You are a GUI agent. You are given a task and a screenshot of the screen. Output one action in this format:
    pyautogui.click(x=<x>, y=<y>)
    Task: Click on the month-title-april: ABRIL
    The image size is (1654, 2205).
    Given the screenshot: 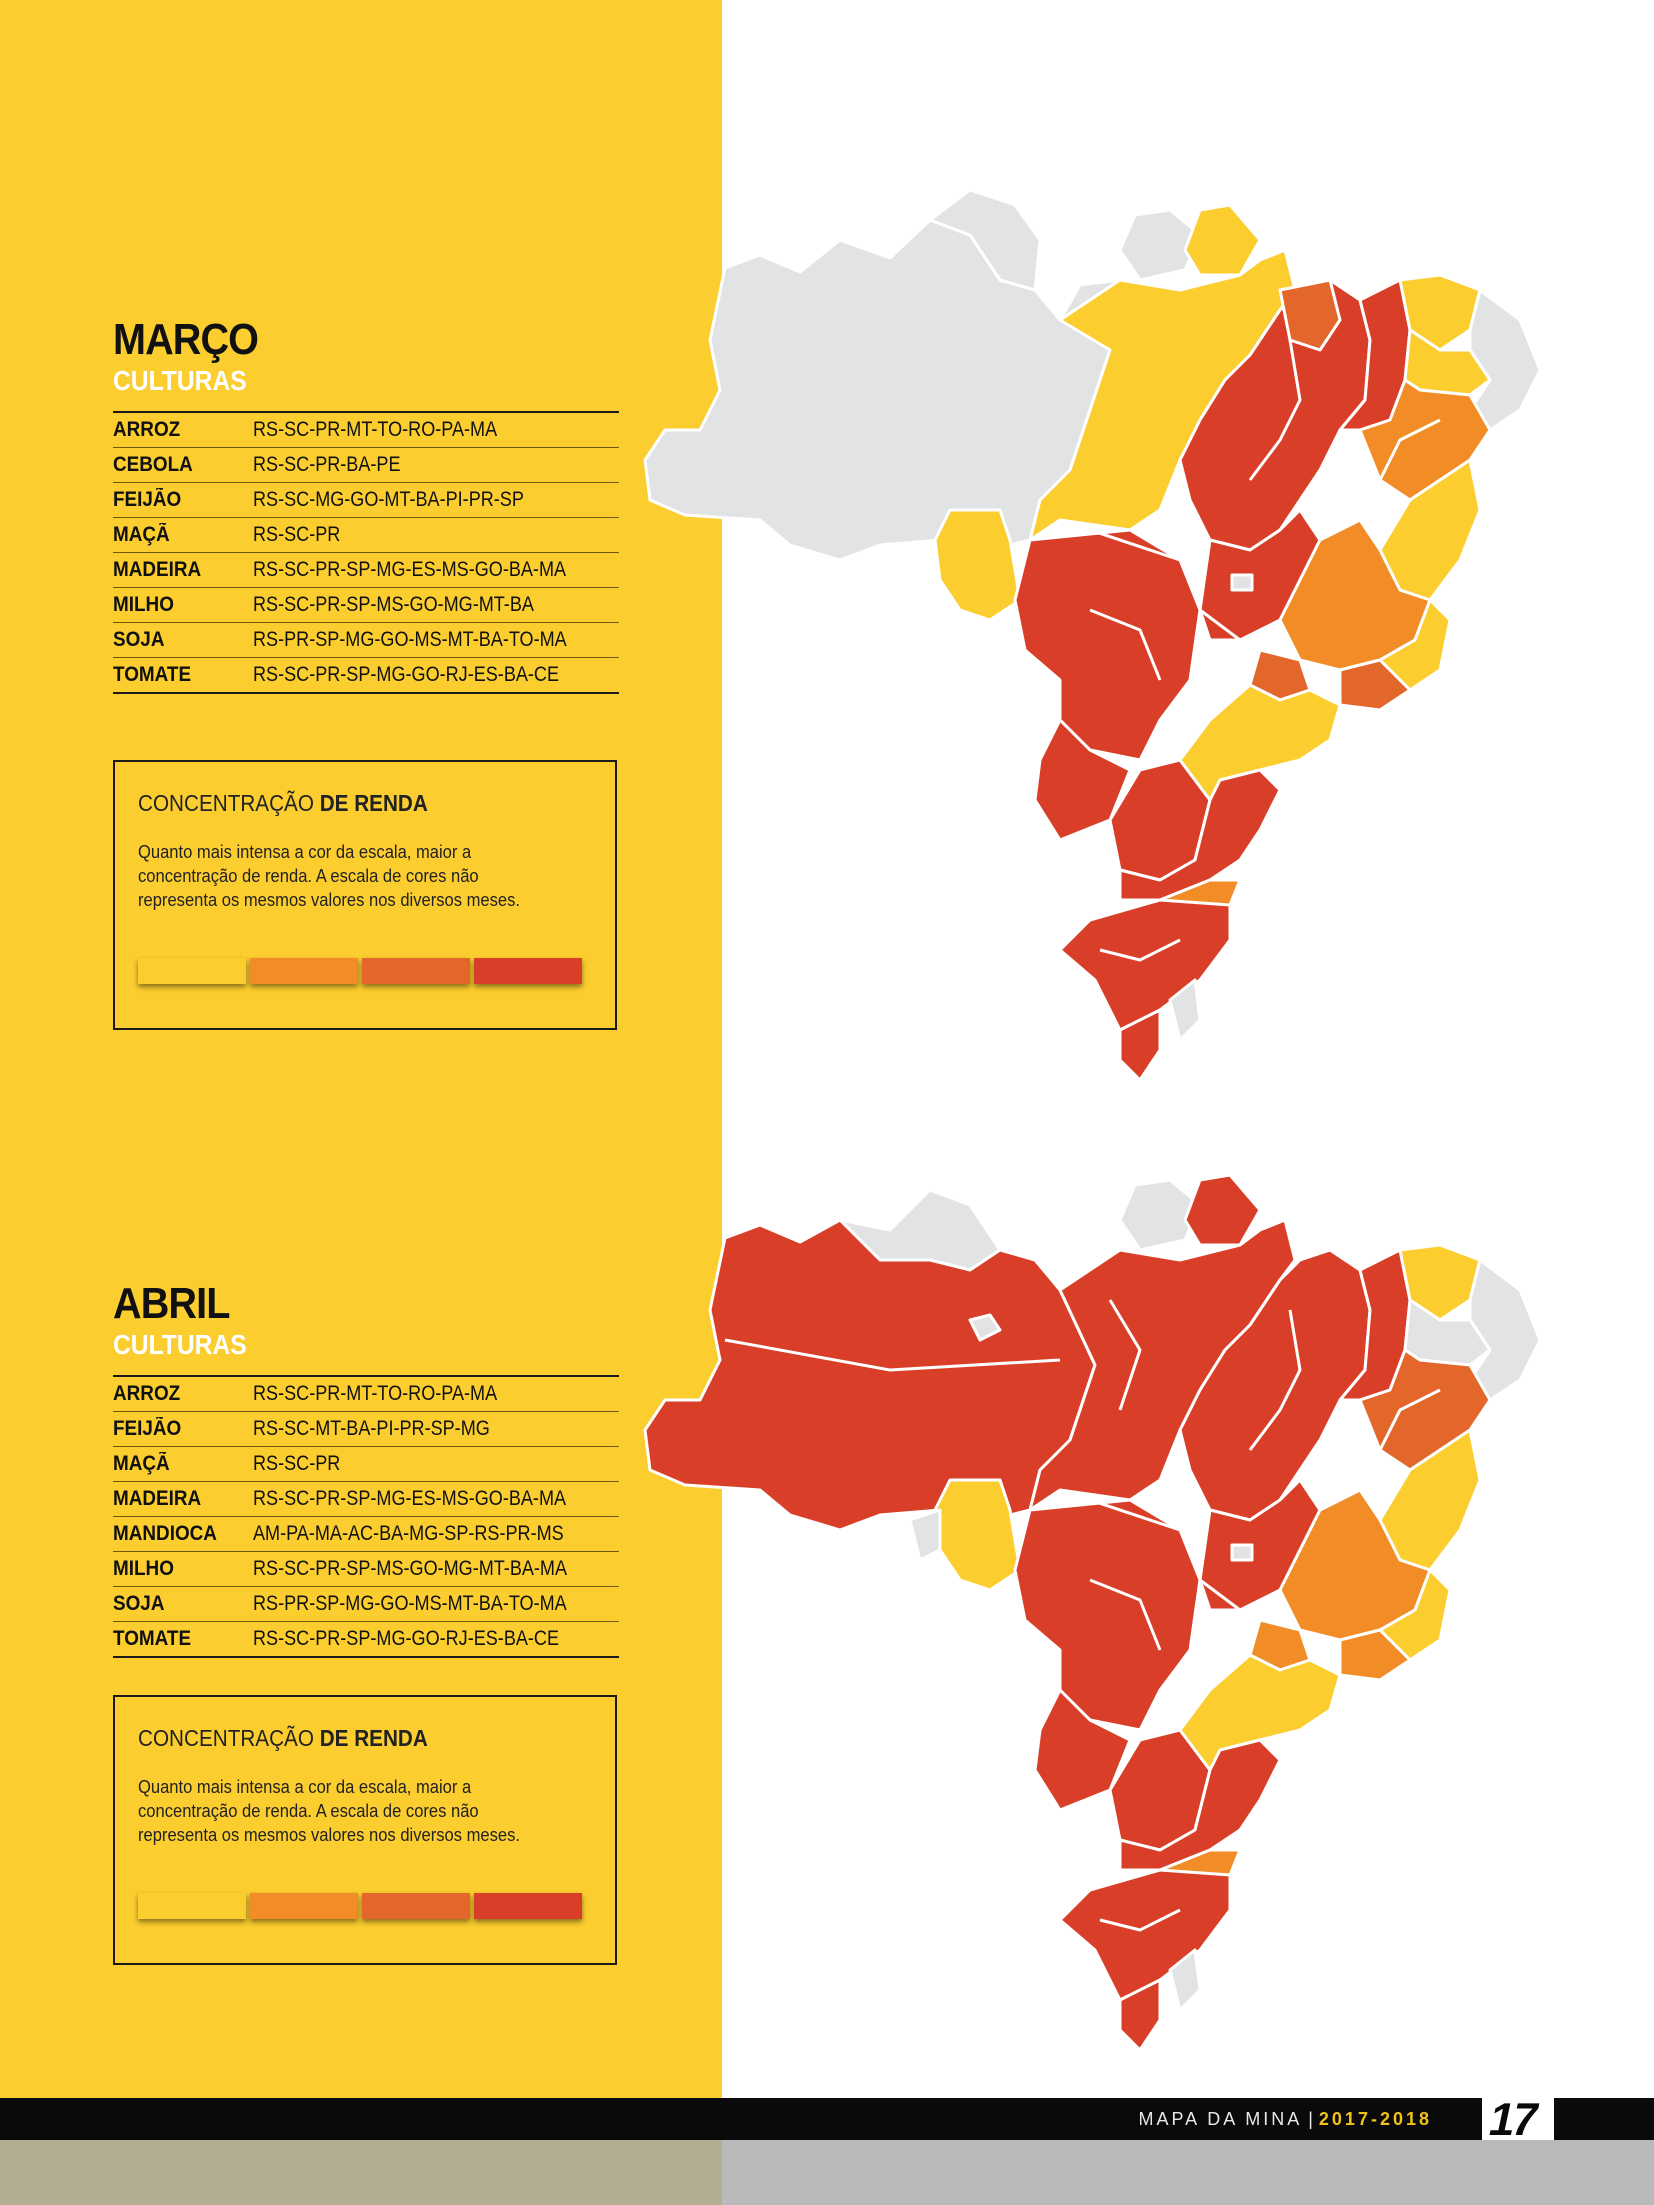 What is the action you would take?
    pyautogui.click(x=171, y=1303)
    